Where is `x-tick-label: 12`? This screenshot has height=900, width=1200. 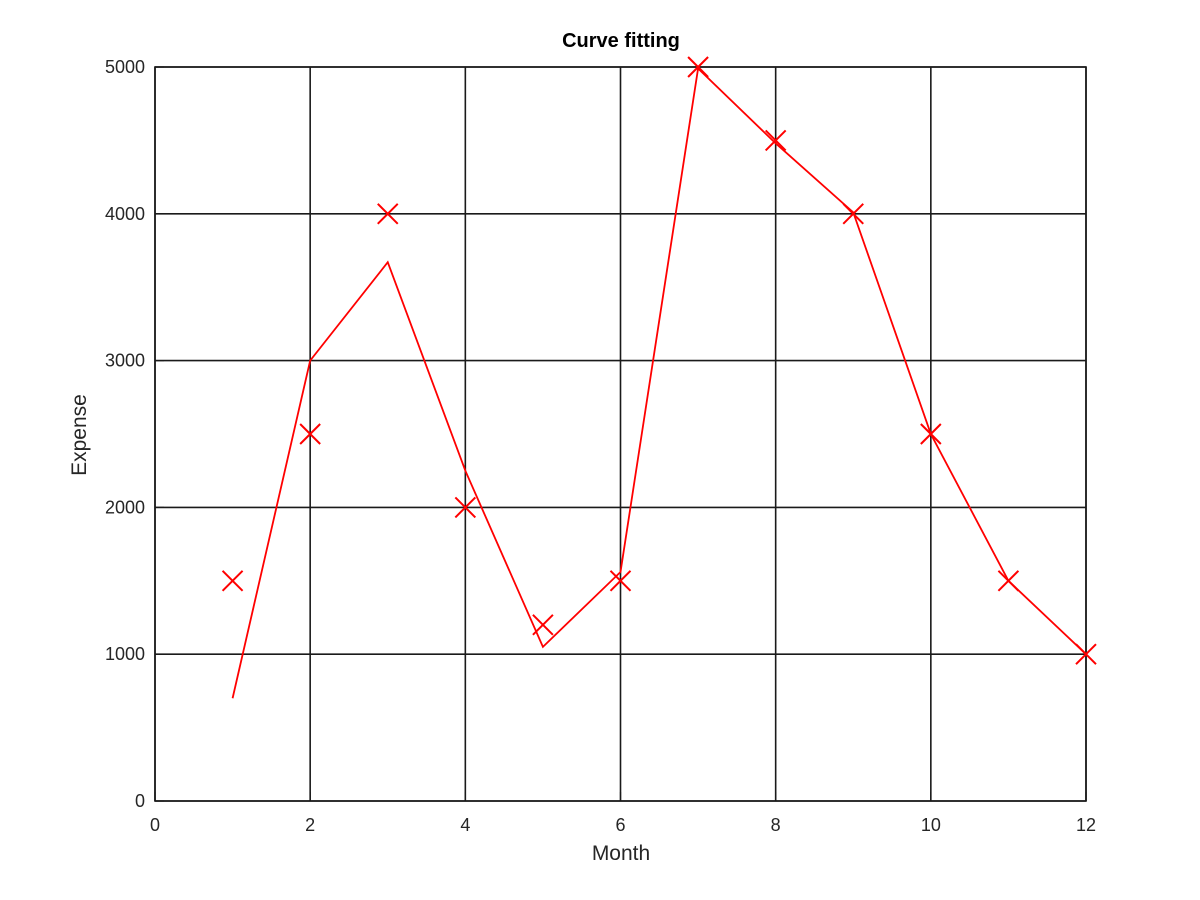
x-tick-label: 12 is located at coordinates (1086, 825).